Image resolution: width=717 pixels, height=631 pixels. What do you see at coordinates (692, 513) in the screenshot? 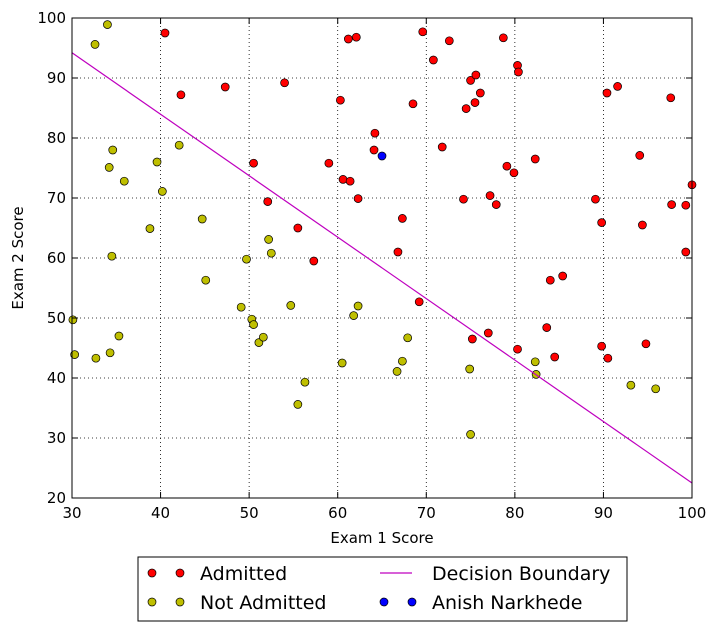
I see `x-tick-label: 100` at bounding box center [692, 513].